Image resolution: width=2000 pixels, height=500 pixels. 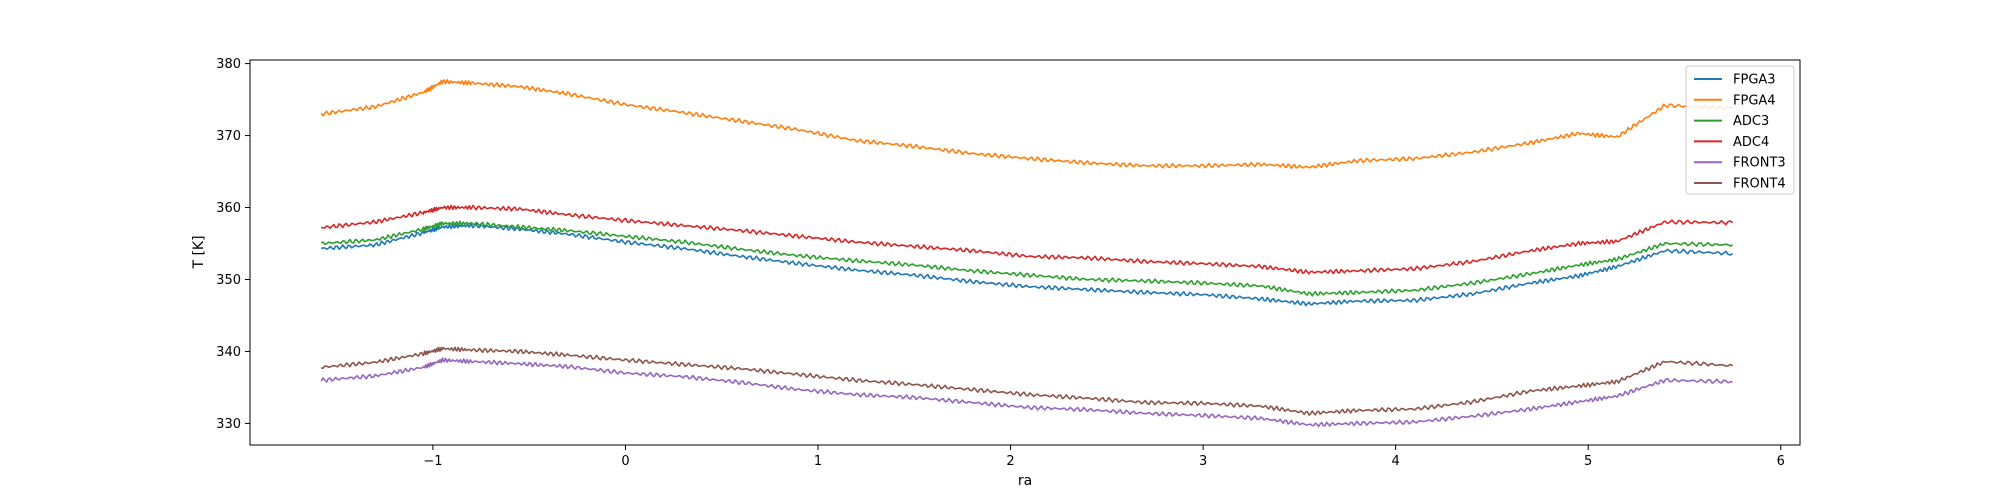 What do you see at coordinates (818, 461) in the screenshot?
I see `x-tick-label: 1` at bounding box center [818, 461].